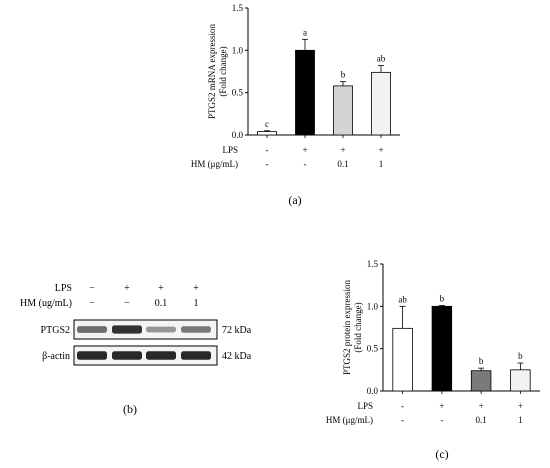  What do you see at coordinates (196, 303) in the screenshot?
I see `blot-lane-value: 1` at bounding box center [196, 303].